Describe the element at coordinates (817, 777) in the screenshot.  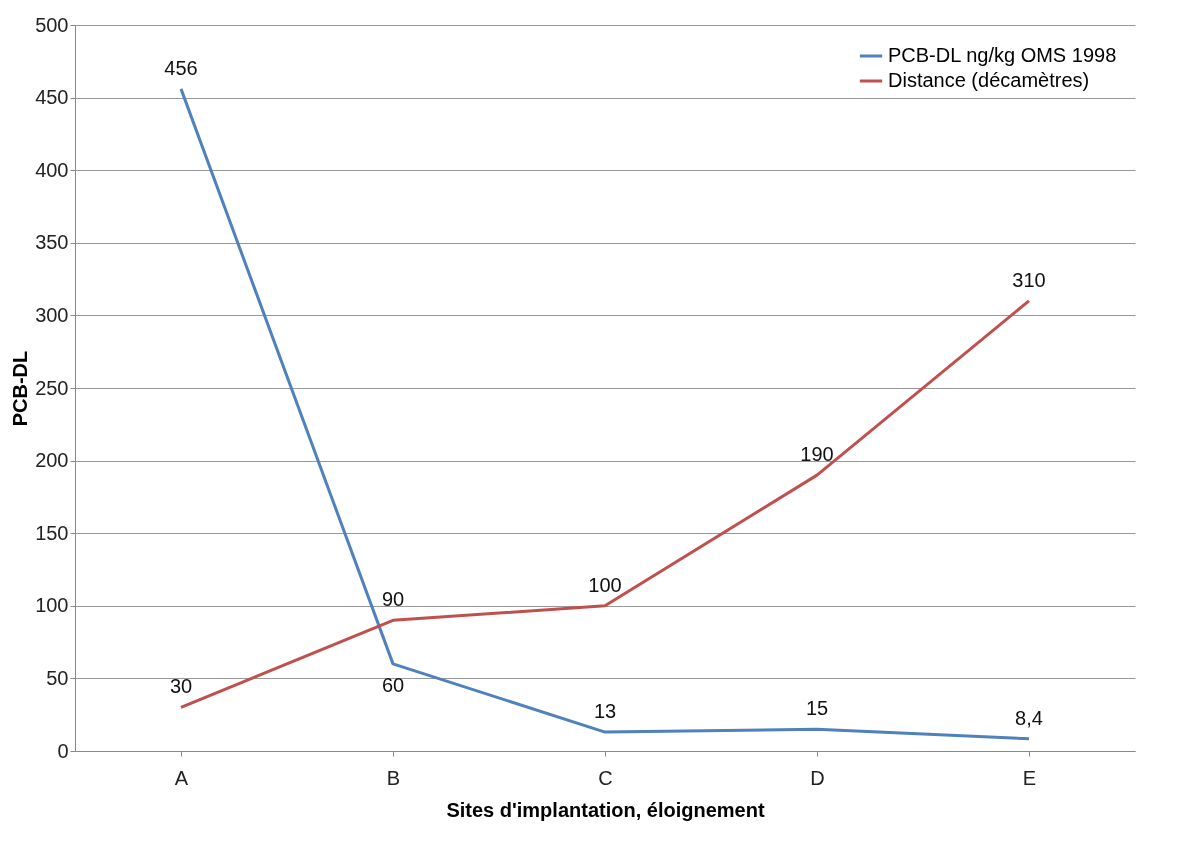
I see `x-tick-label: D` at that location.